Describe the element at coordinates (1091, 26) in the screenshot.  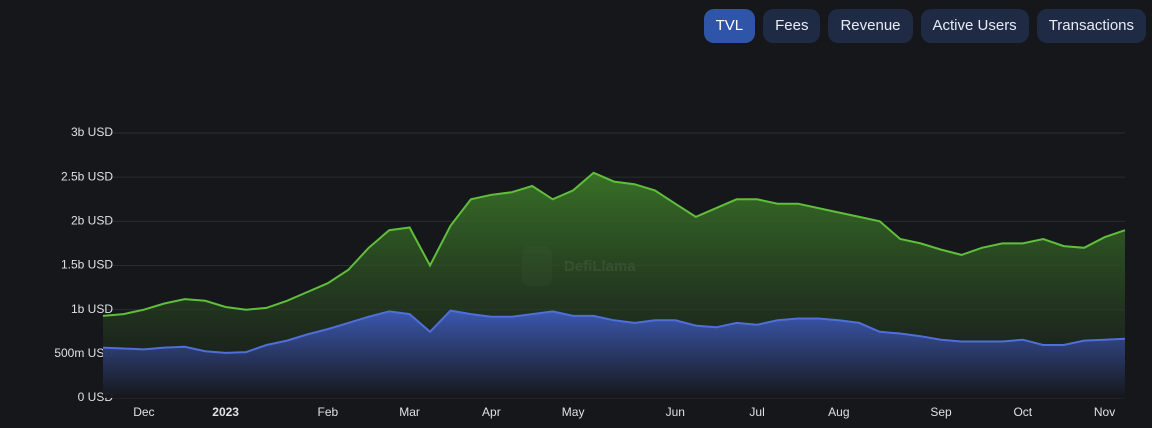
I see `tab-button: Transactions` at that location.